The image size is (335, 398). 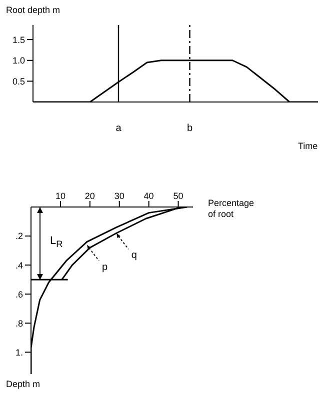 What do you see at coordinates (56, 242) in the screenshot?
I see `annotation: L$_{R}$` at bounding box center [56, 242].